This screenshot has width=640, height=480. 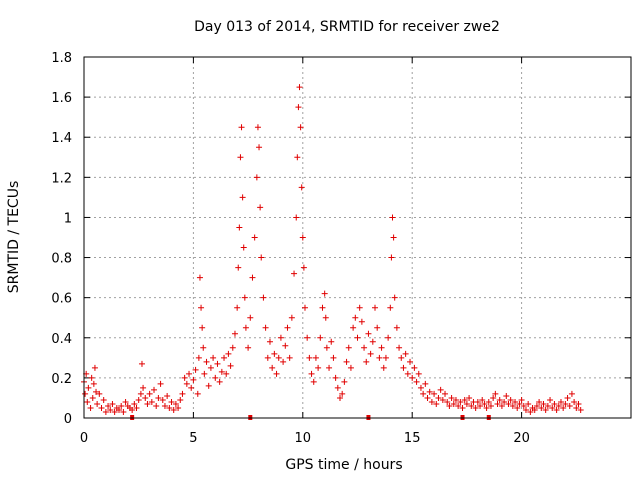 I want to click on x-tick-label: 10, so click(x=303, y=438).